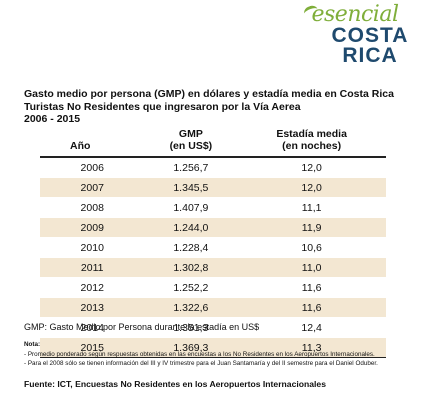  Describe the element at coordinates (191, 287) in the screenshot. I see `cell-gmp: 1.252,2` at that location.